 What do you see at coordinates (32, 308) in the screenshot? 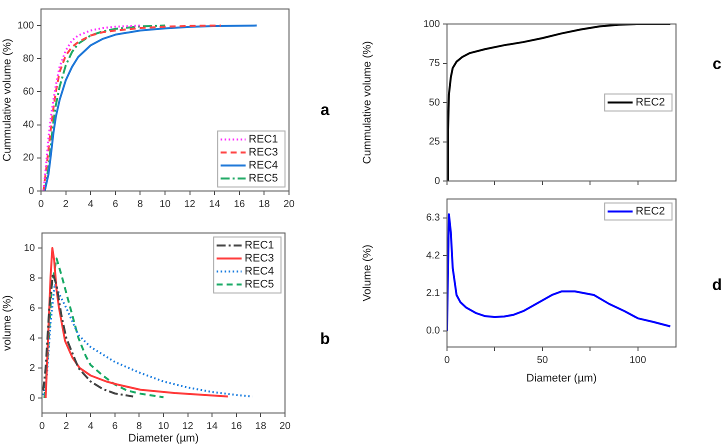
I see `y-tick-label: 6` at bounding box center [32, 308].